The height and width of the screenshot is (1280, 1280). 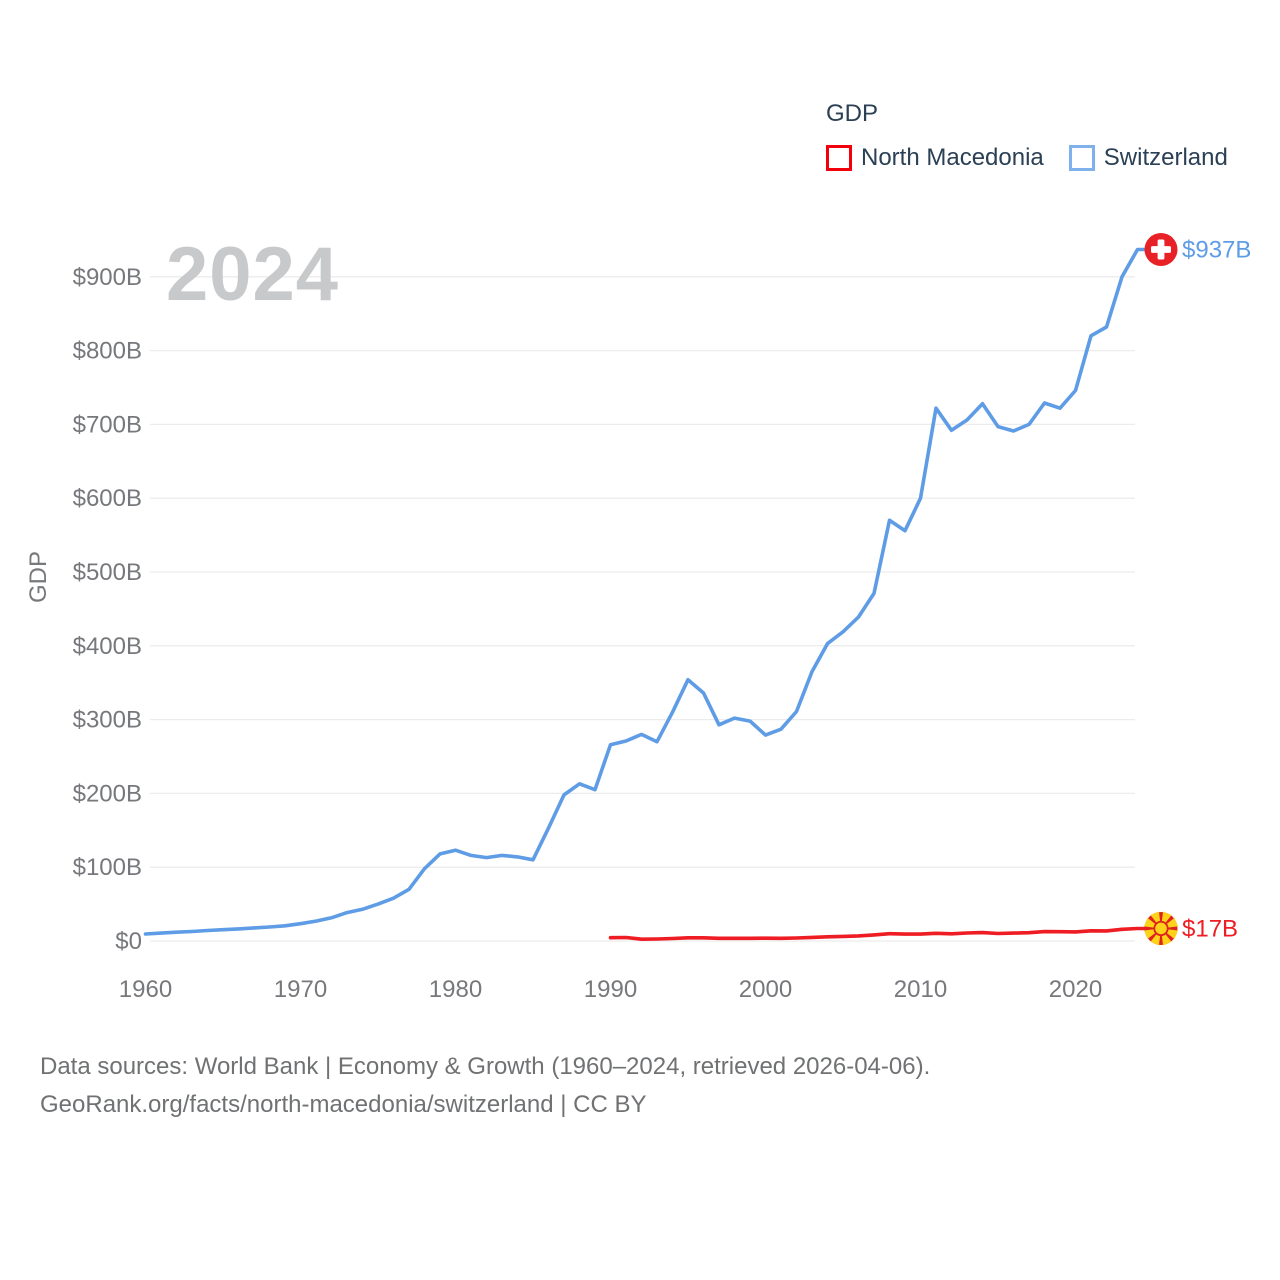 What do you see at coordinates (1081, 158) in the screenshot?
I see `switzerland-swatch-icon` at bounding box center [1081, 158].